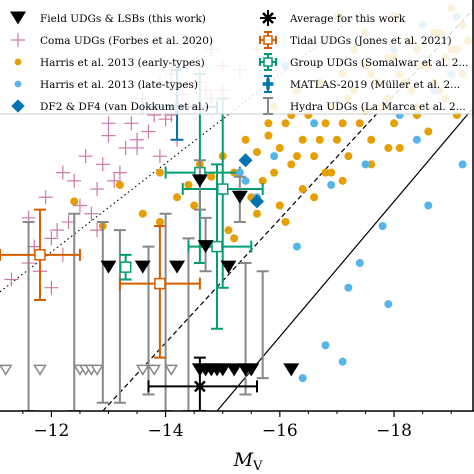 The height and width of the screenshot is (474, 474). I want to click on errorbar, so click(202, 383).